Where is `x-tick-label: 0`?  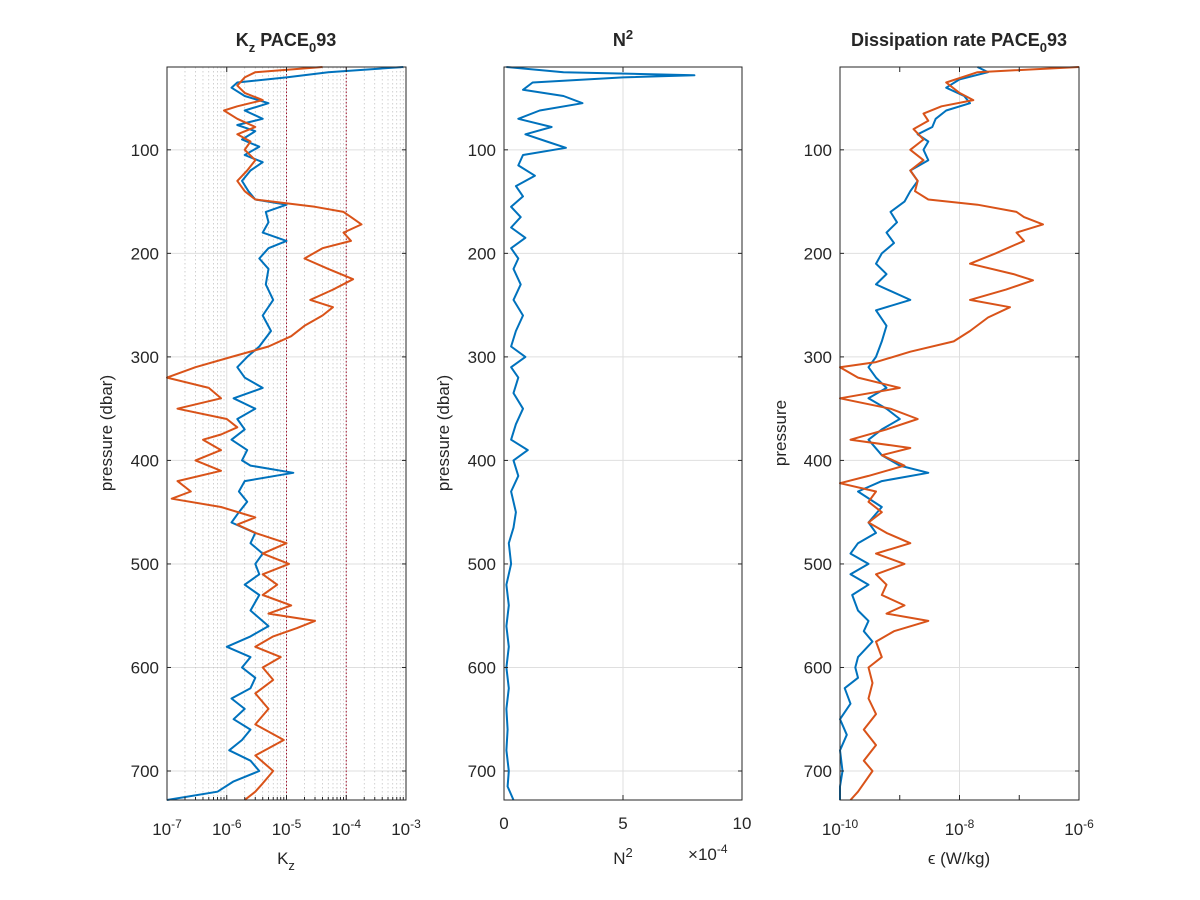 x-tick-label: 0 is located at coordinates (503, 823).